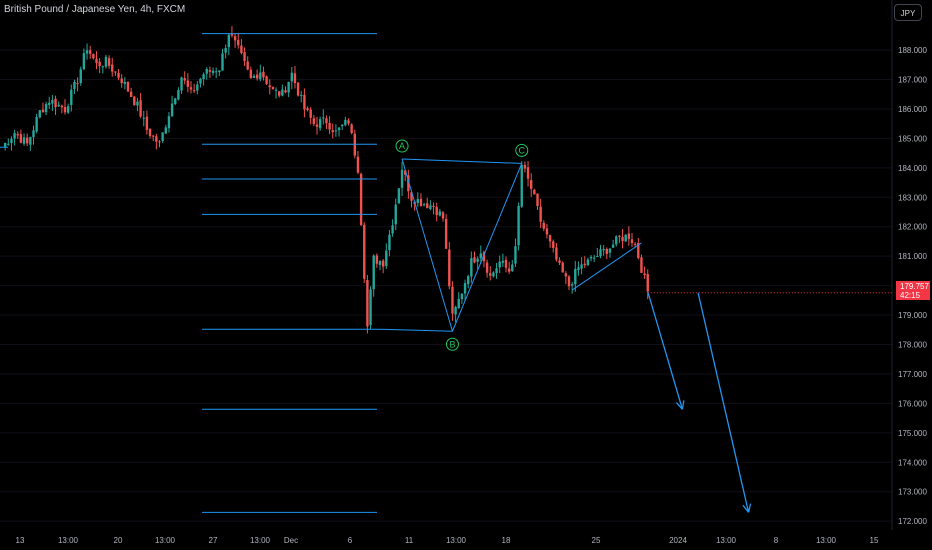  I want to click on price-tick-label: 187.000, so click(912, 80).